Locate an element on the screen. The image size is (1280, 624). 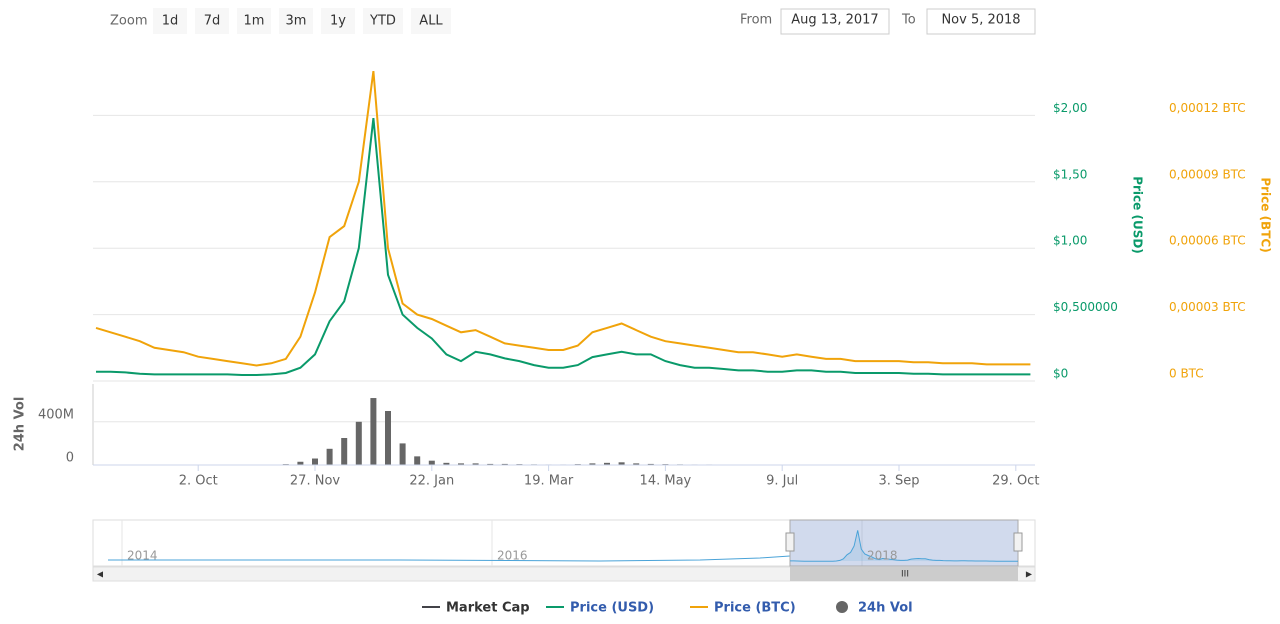
from-value: Aug 13, 2017 is located at coordinates (834, 20).